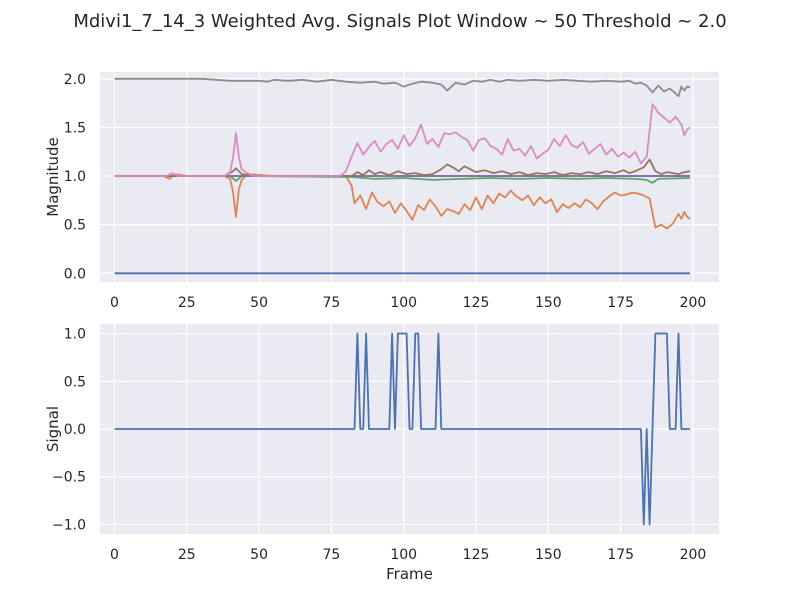 The width and height of the screenshot is (800, 600). Describe the element at coordinates (53, 176) in the screenshot. I see `y-axis-label: Magnitude` at that location.